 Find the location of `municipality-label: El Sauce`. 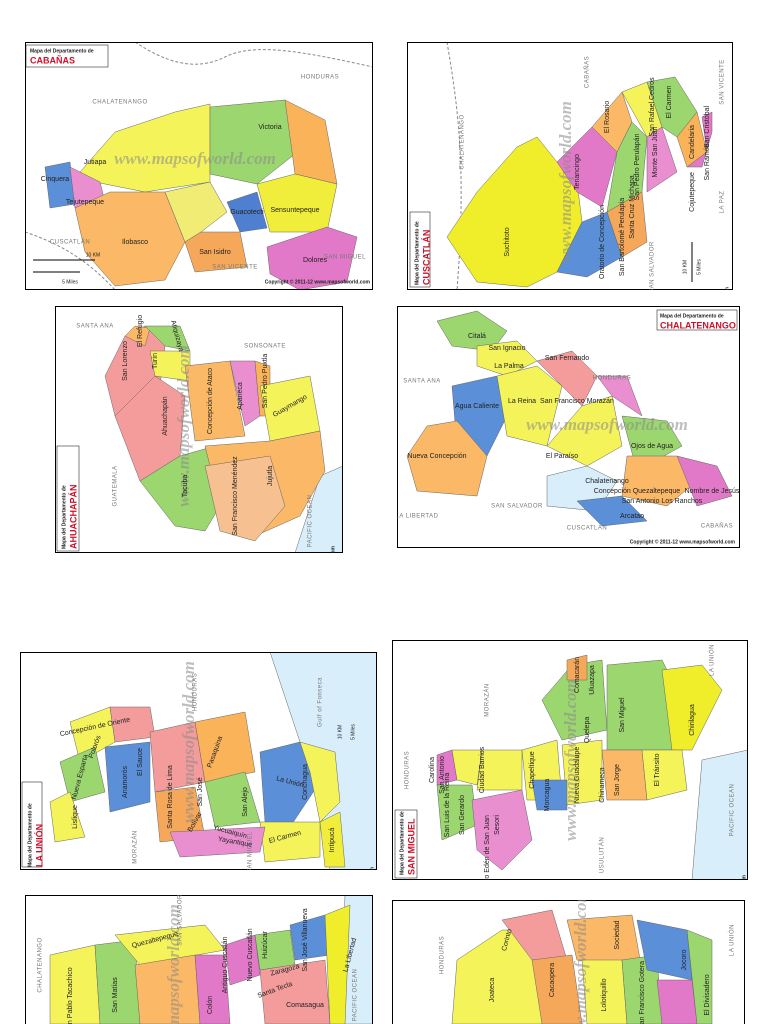

municipality-label: El Sauce is located at coordinates (140, 762).